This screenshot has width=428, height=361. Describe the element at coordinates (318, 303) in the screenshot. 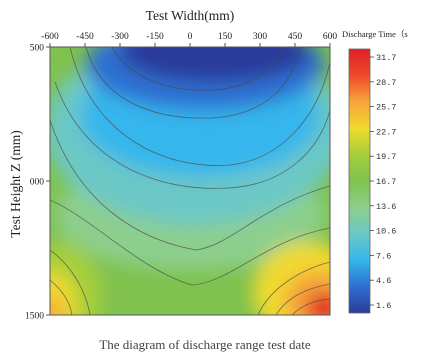

I see `lower-right-red` at that location.